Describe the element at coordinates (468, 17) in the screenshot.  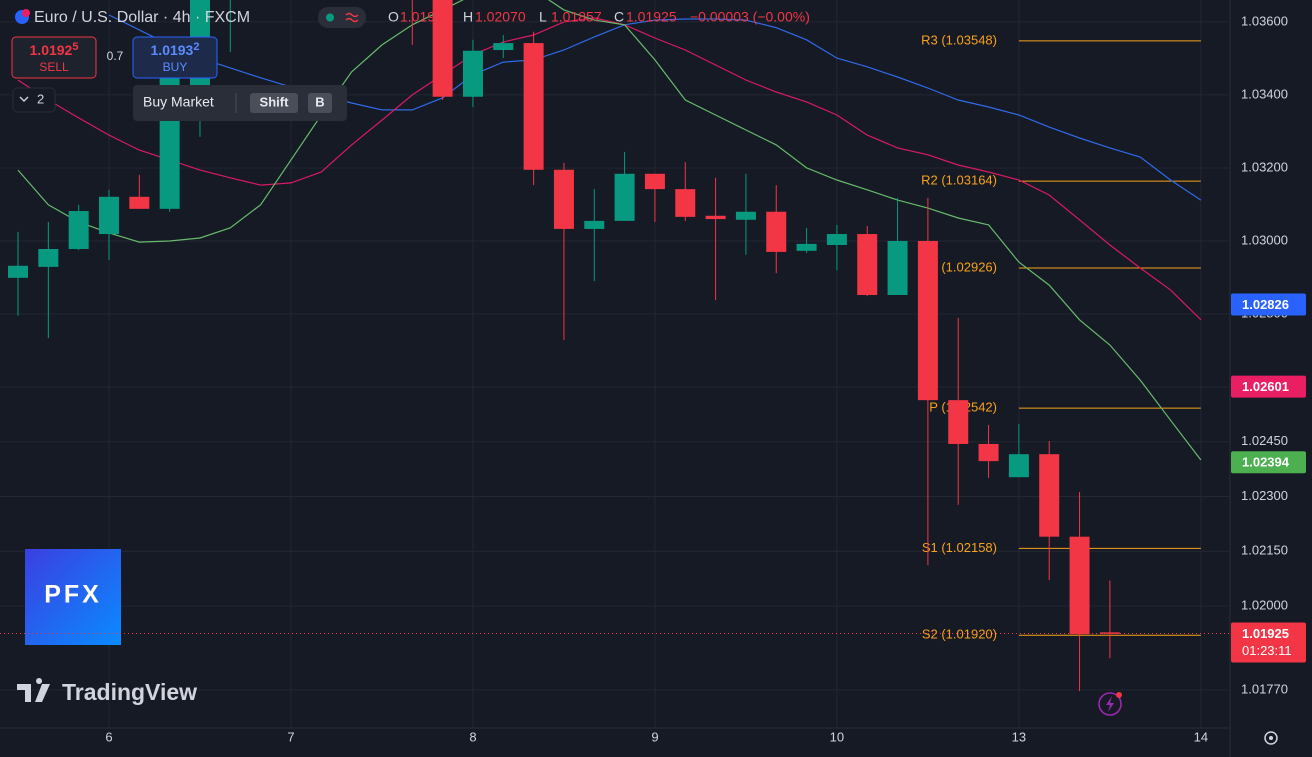
I see `ohlc-key: H` at that location.